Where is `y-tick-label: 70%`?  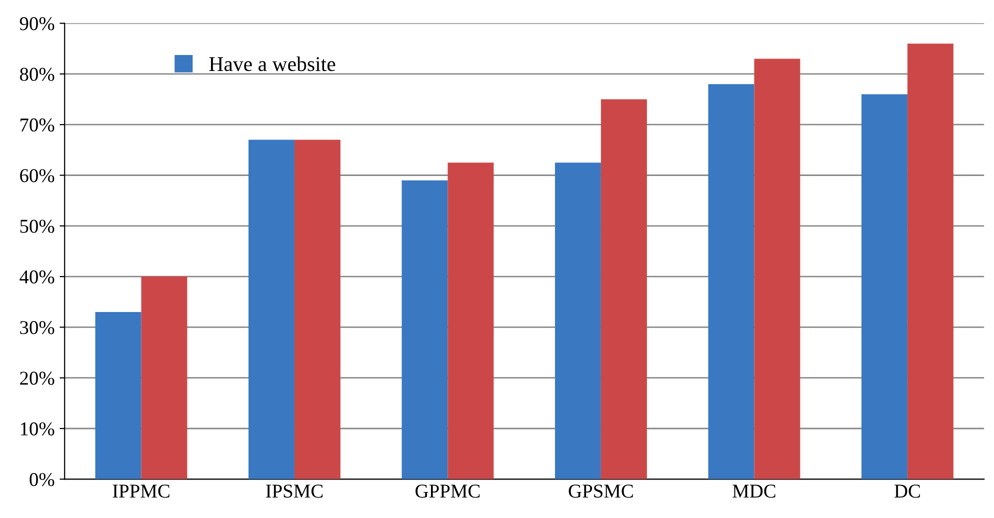
y-tick-label: 70% is located at coordinates (37, 125).